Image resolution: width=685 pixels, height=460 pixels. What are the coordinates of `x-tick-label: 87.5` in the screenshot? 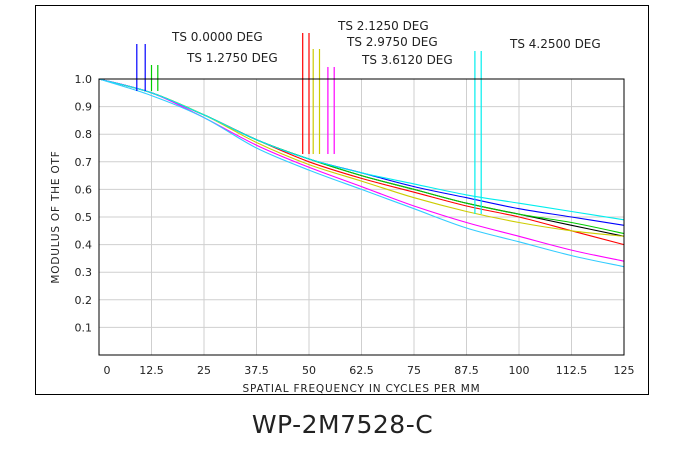 It's located at (466, 370).